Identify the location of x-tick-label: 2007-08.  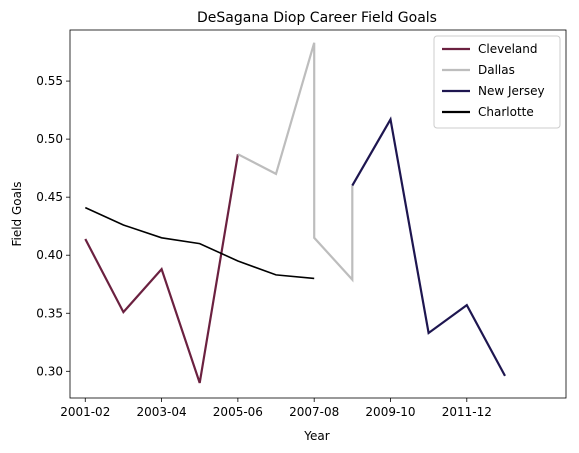
(314, 412).